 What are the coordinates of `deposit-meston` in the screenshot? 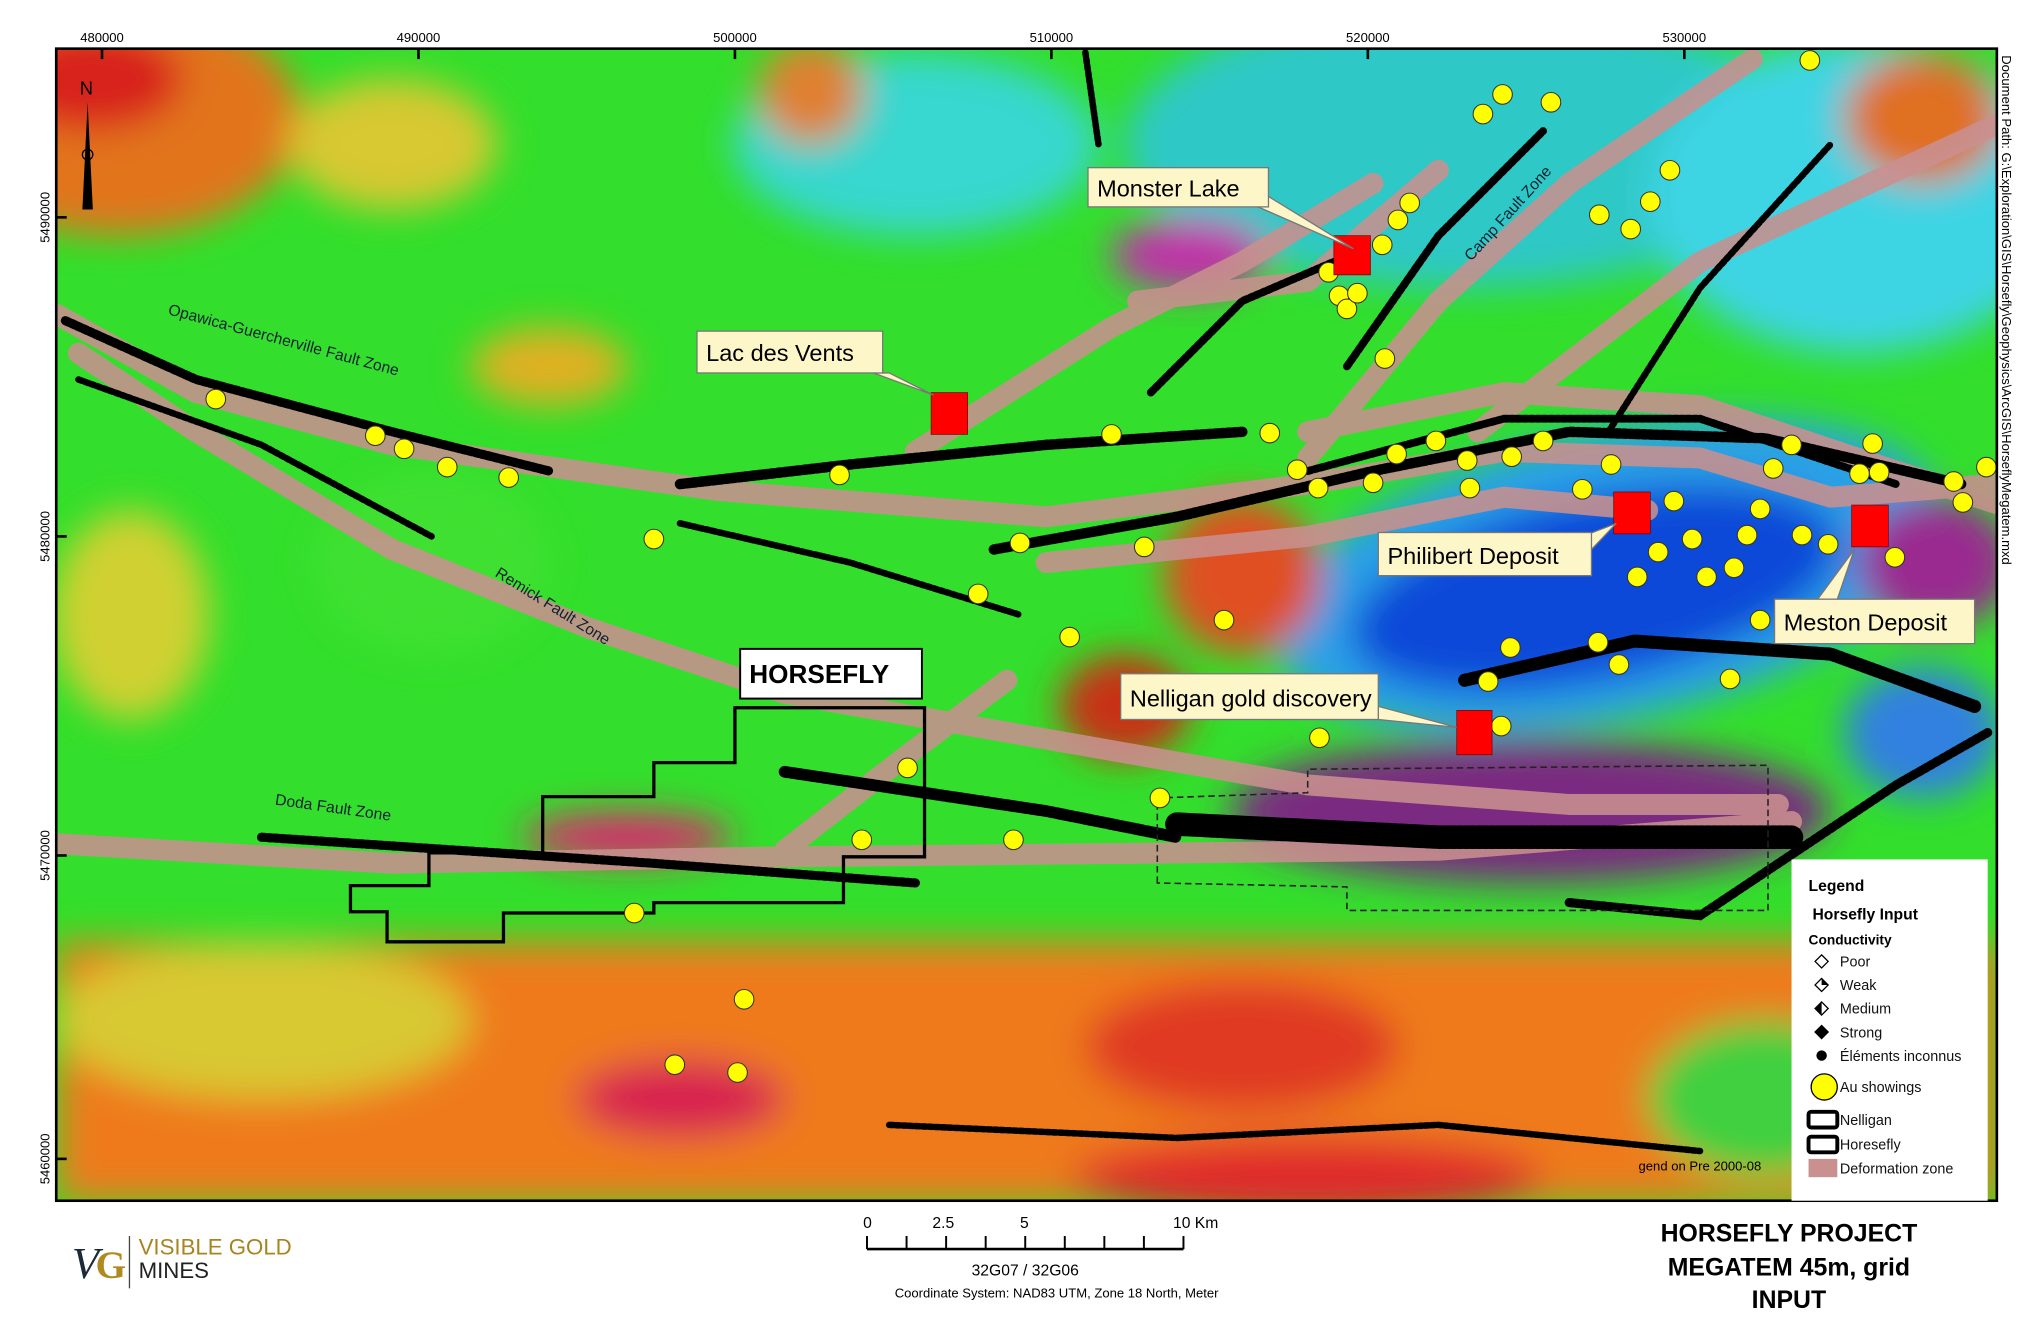 It's located at (1870, 526).